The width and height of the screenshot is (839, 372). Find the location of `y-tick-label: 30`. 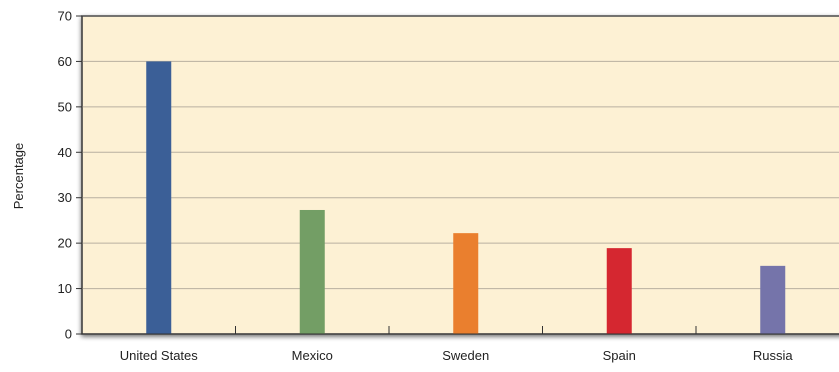

y-tick-label: 30 is located at coordinates (65, 197).